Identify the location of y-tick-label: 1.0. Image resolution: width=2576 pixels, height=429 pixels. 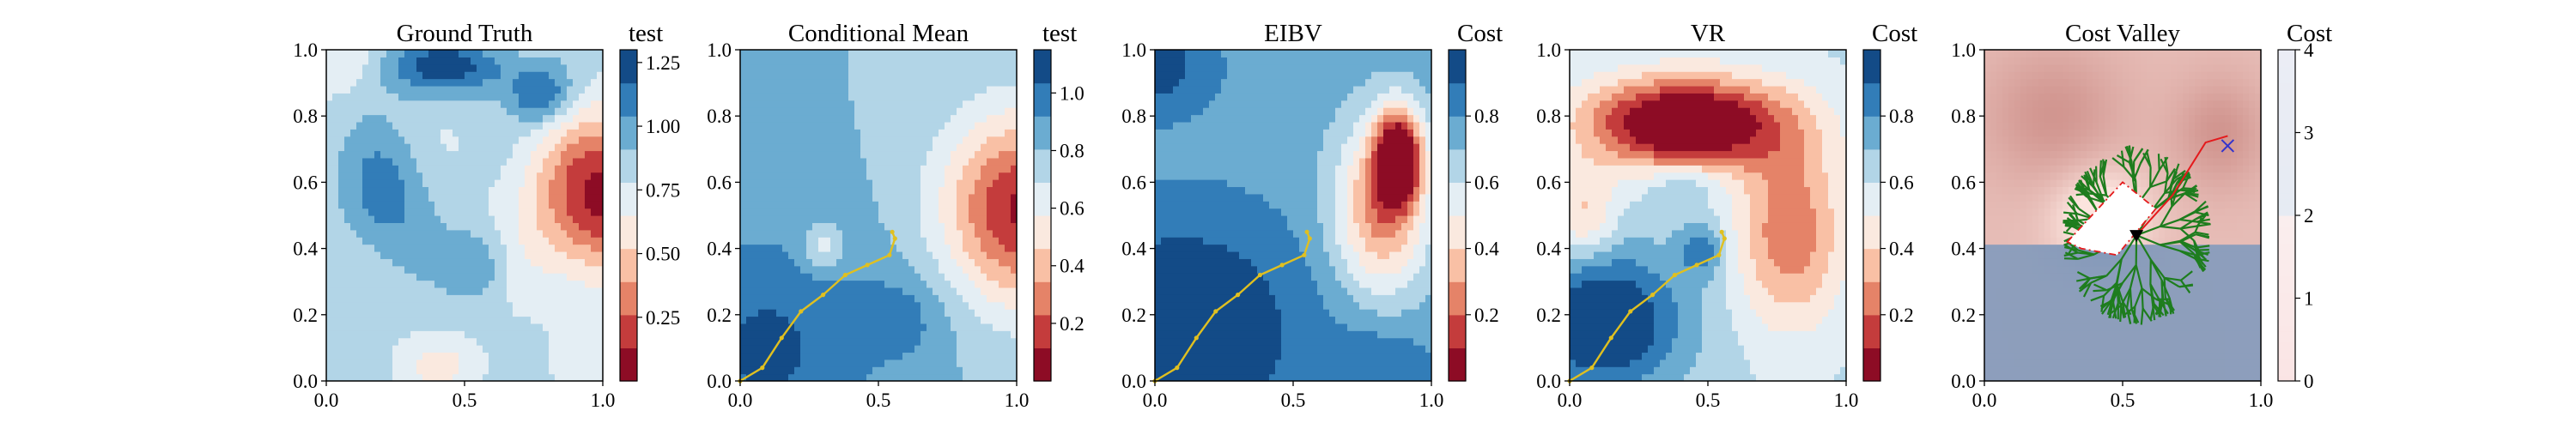
(305, 50).